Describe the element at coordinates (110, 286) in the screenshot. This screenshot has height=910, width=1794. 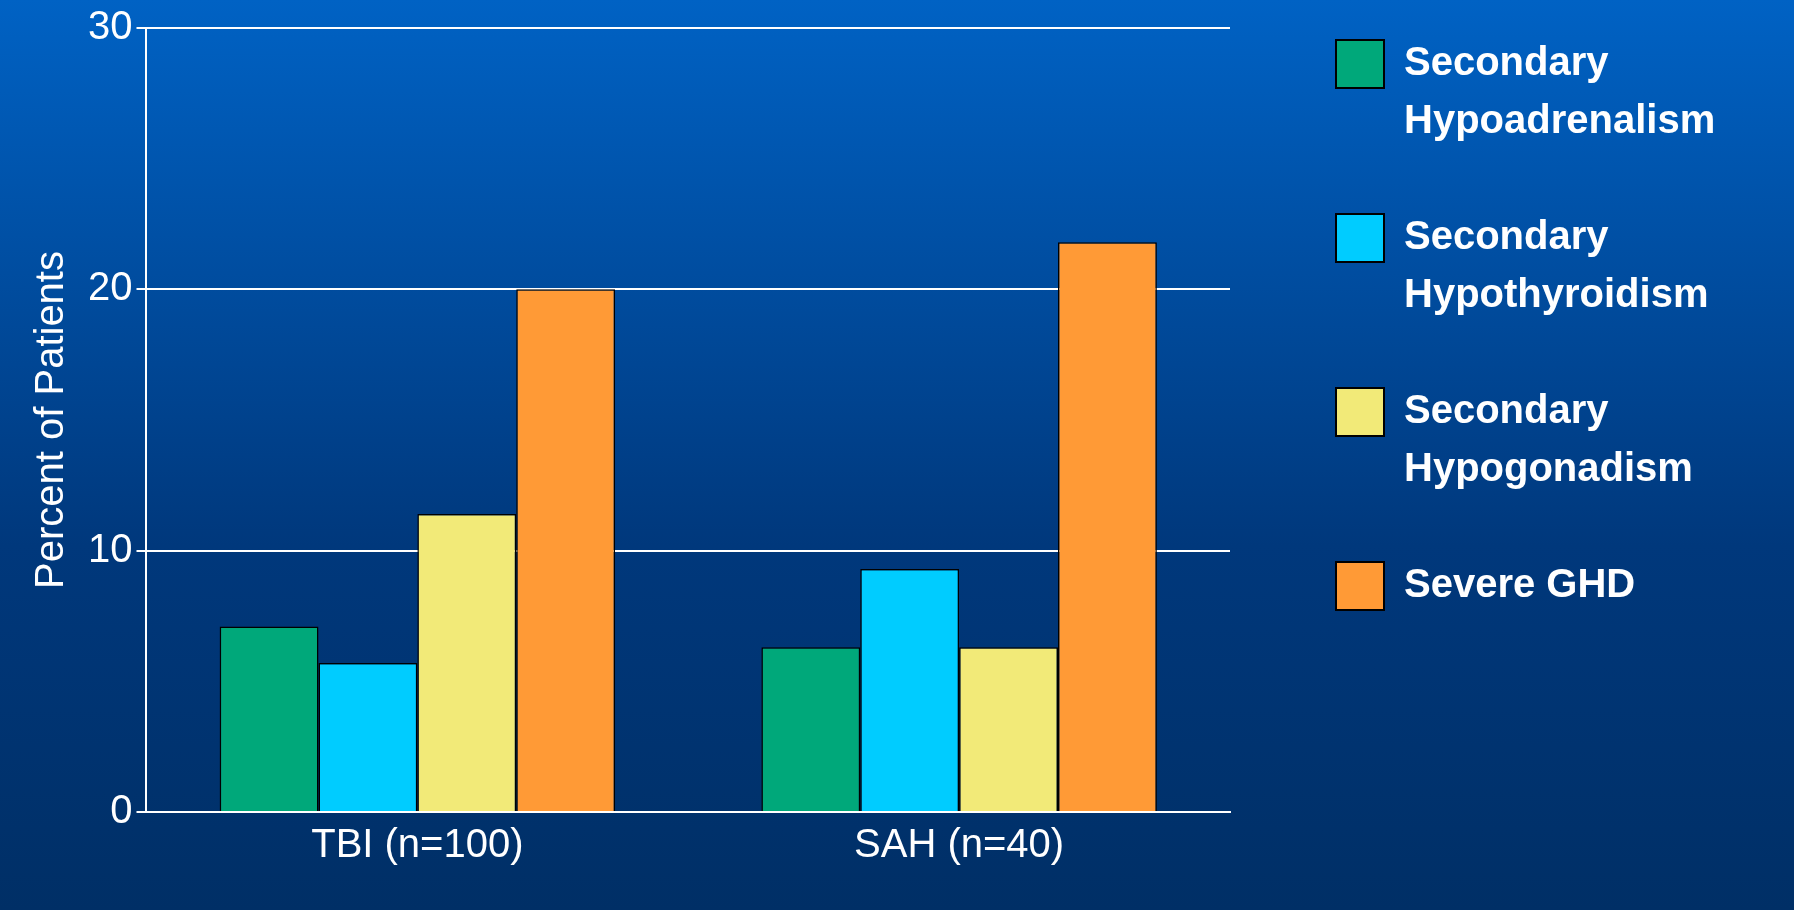
I see `y-tick-label: 20` at that location.